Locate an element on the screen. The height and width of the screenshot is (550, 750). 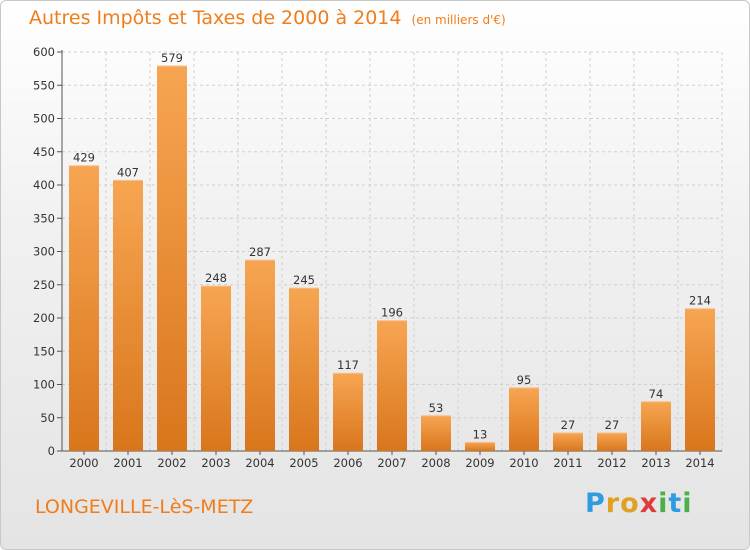
bar-2000 is located at coordinates (84, 308).